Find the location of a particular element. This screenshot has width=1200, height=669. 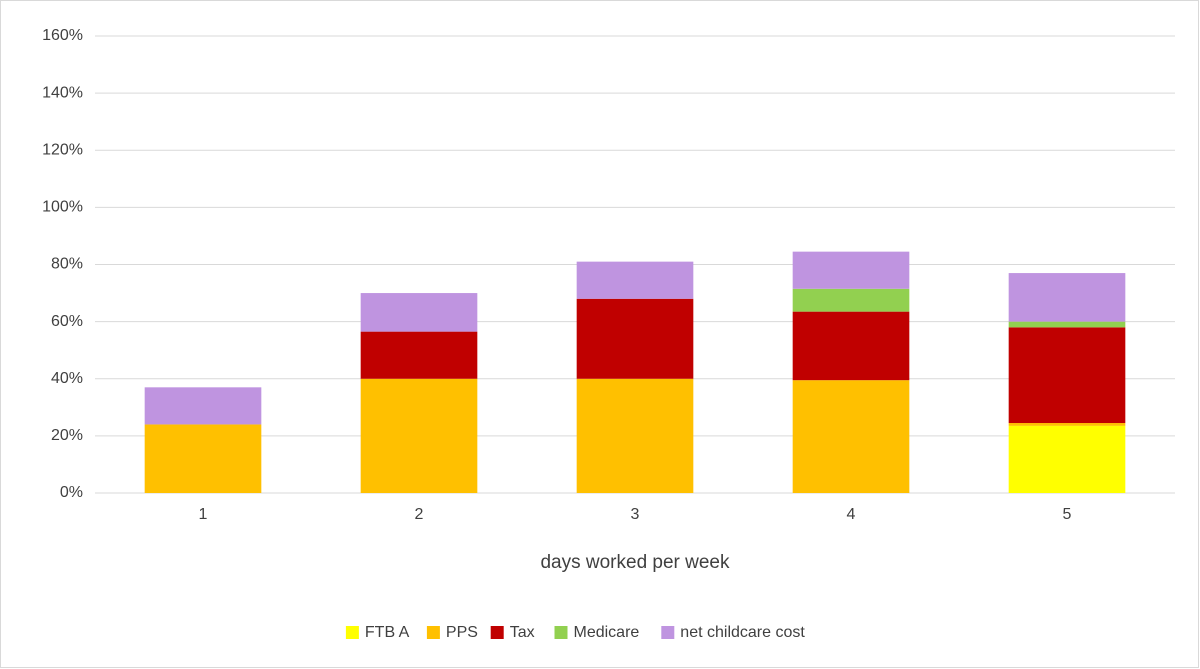

legend-label: FTB A is located at coordinates (387, 632).